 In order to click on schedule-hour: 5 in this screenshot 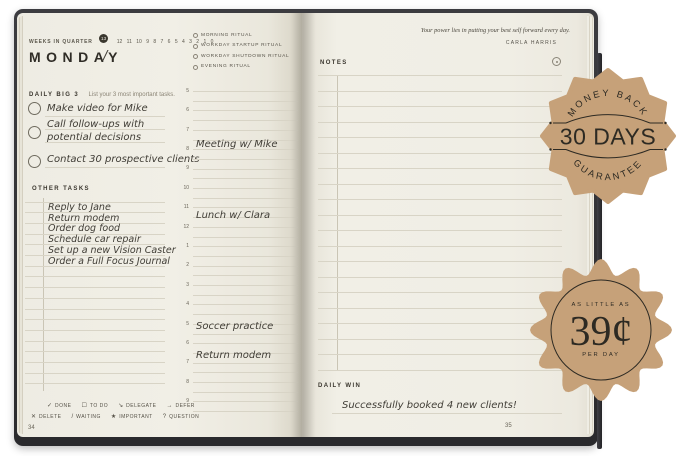, I will do `click(187, 90)`.